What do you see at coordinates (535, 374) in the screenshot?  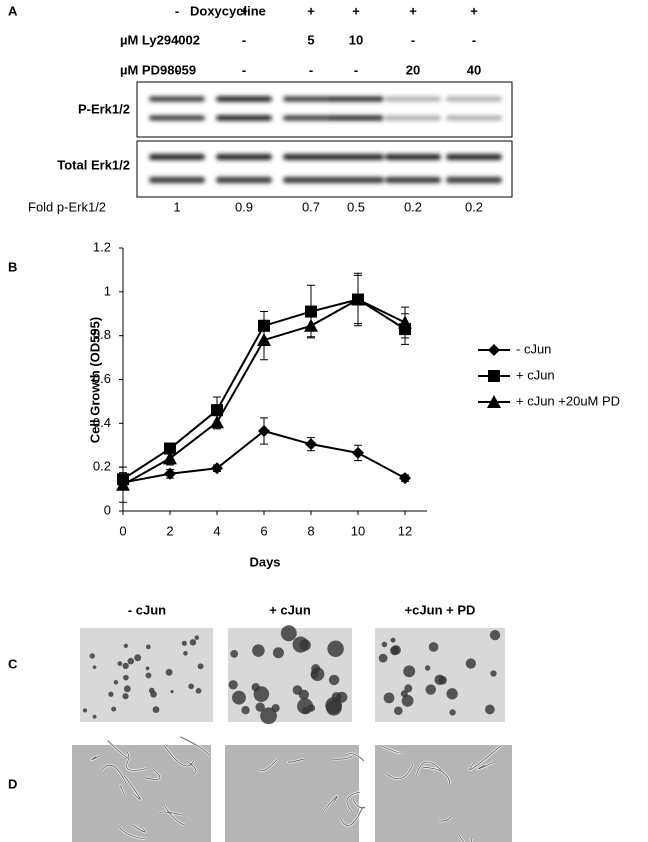 I see `legend-label: + cJun` at bounding box center [535, 374].